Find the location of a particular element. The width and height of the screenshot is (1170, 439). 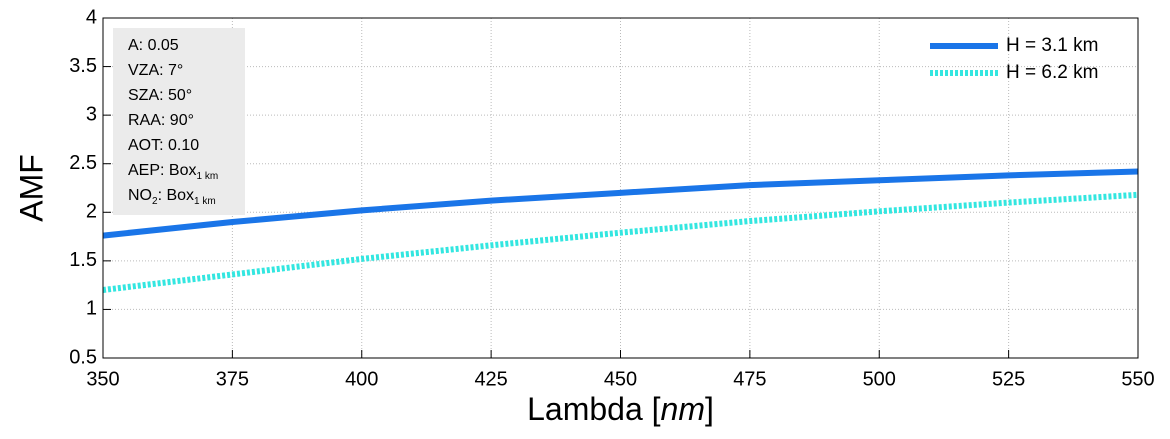

annotation-box is located at coordinates (179, 121).